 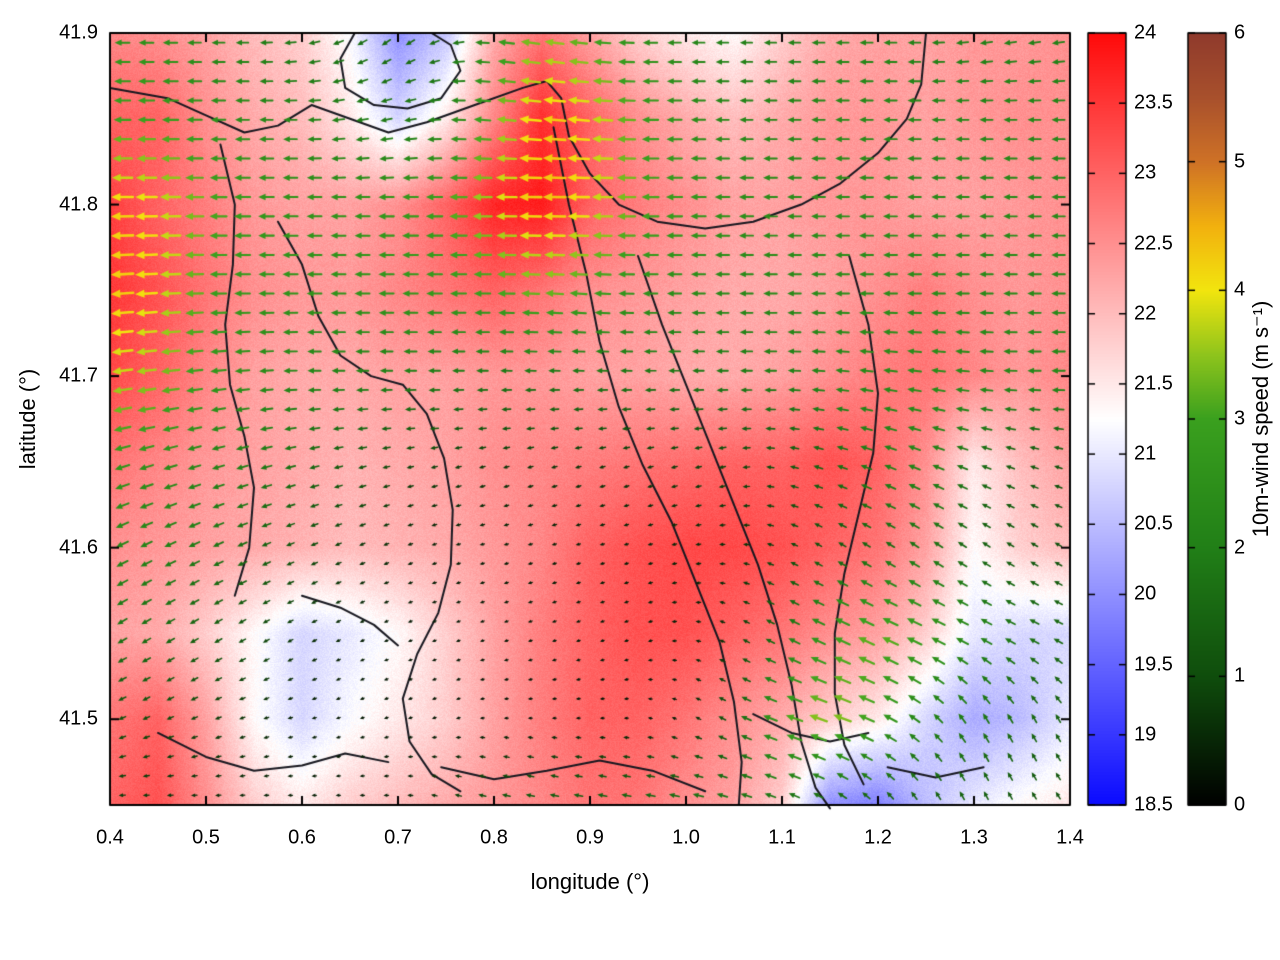 What do you see at coordinates (1240, 32) in the screenshot?
I see `wind-colorbar-tick-label: 6` at bounding box center [1240, 32].